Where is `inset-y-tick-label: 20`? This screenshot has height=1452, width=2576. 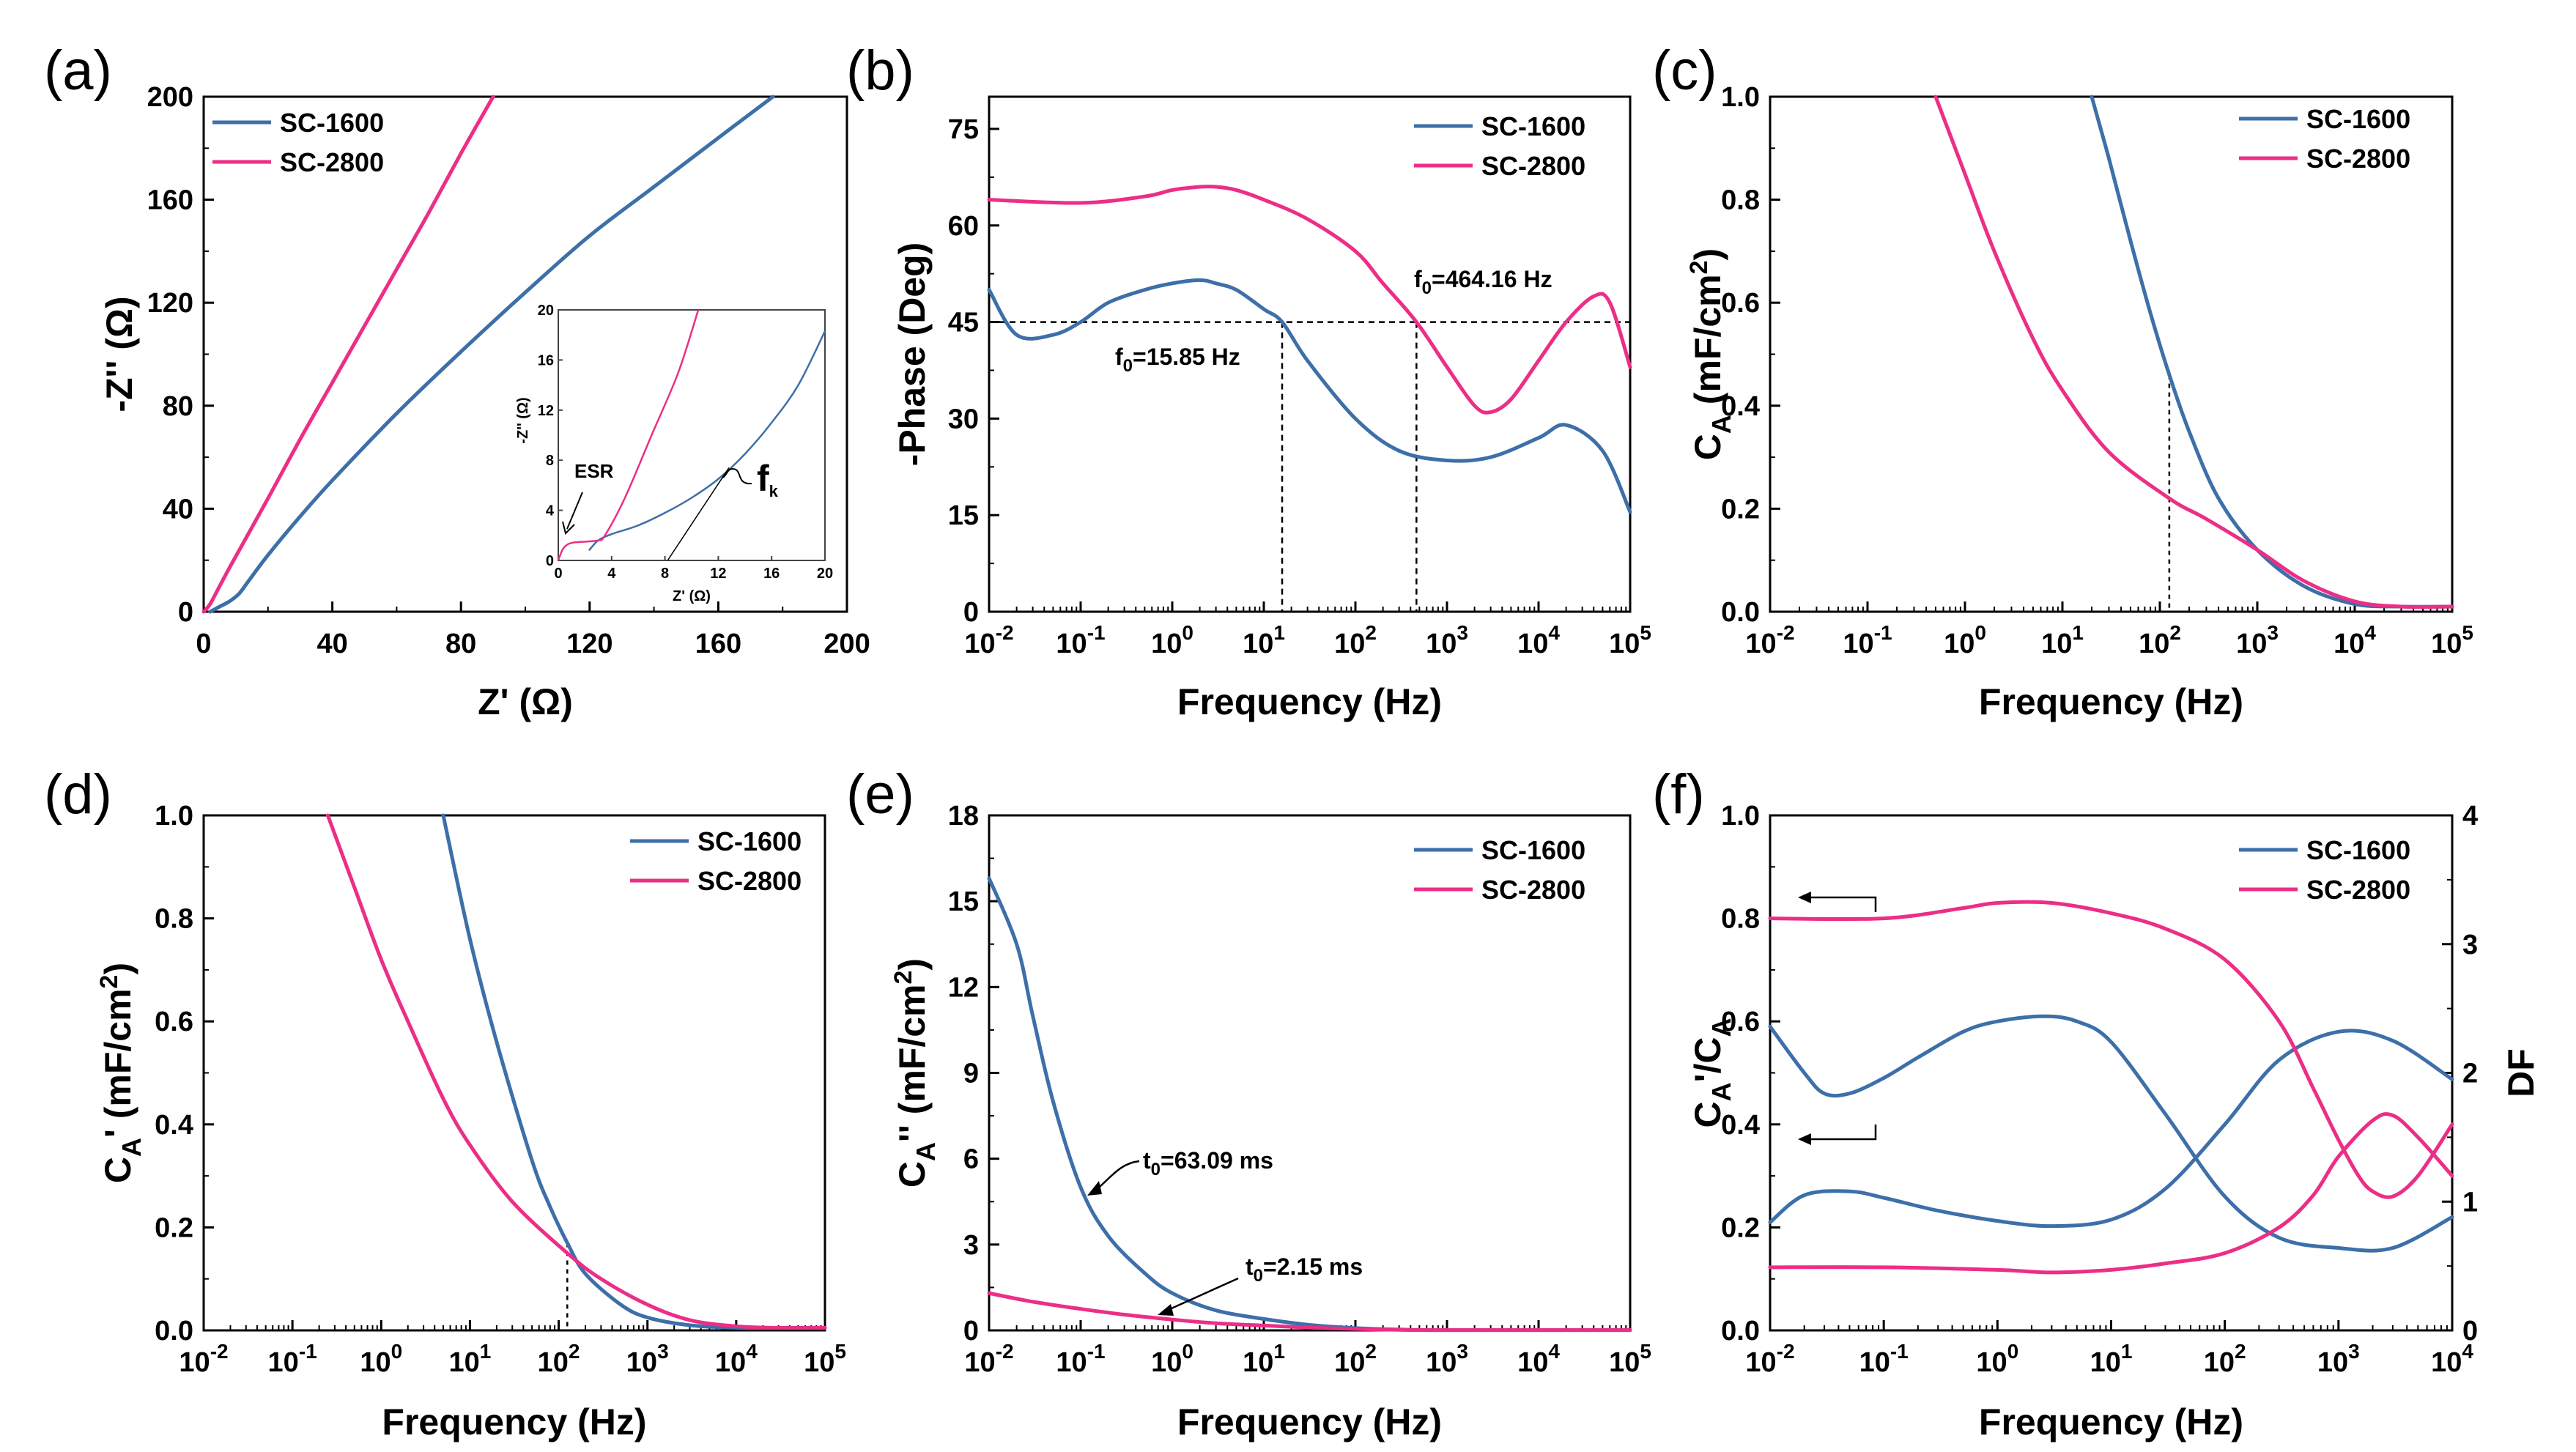 inset-y-tick-label: 20 is located at coordinates (546, 311).